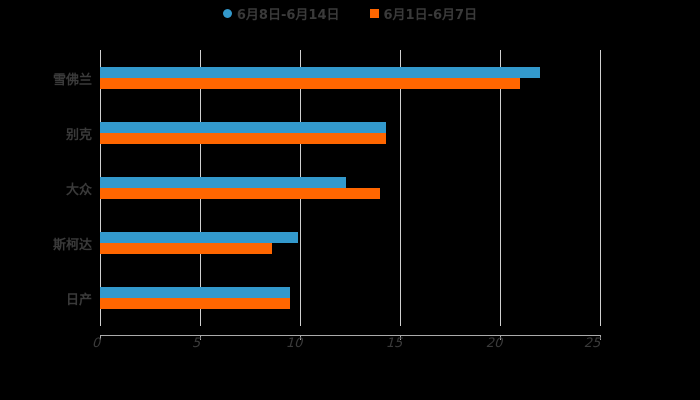  Describe the element at coordinates (197, 343) in the screenshot. I see `x-tick-label: 5` at that location.